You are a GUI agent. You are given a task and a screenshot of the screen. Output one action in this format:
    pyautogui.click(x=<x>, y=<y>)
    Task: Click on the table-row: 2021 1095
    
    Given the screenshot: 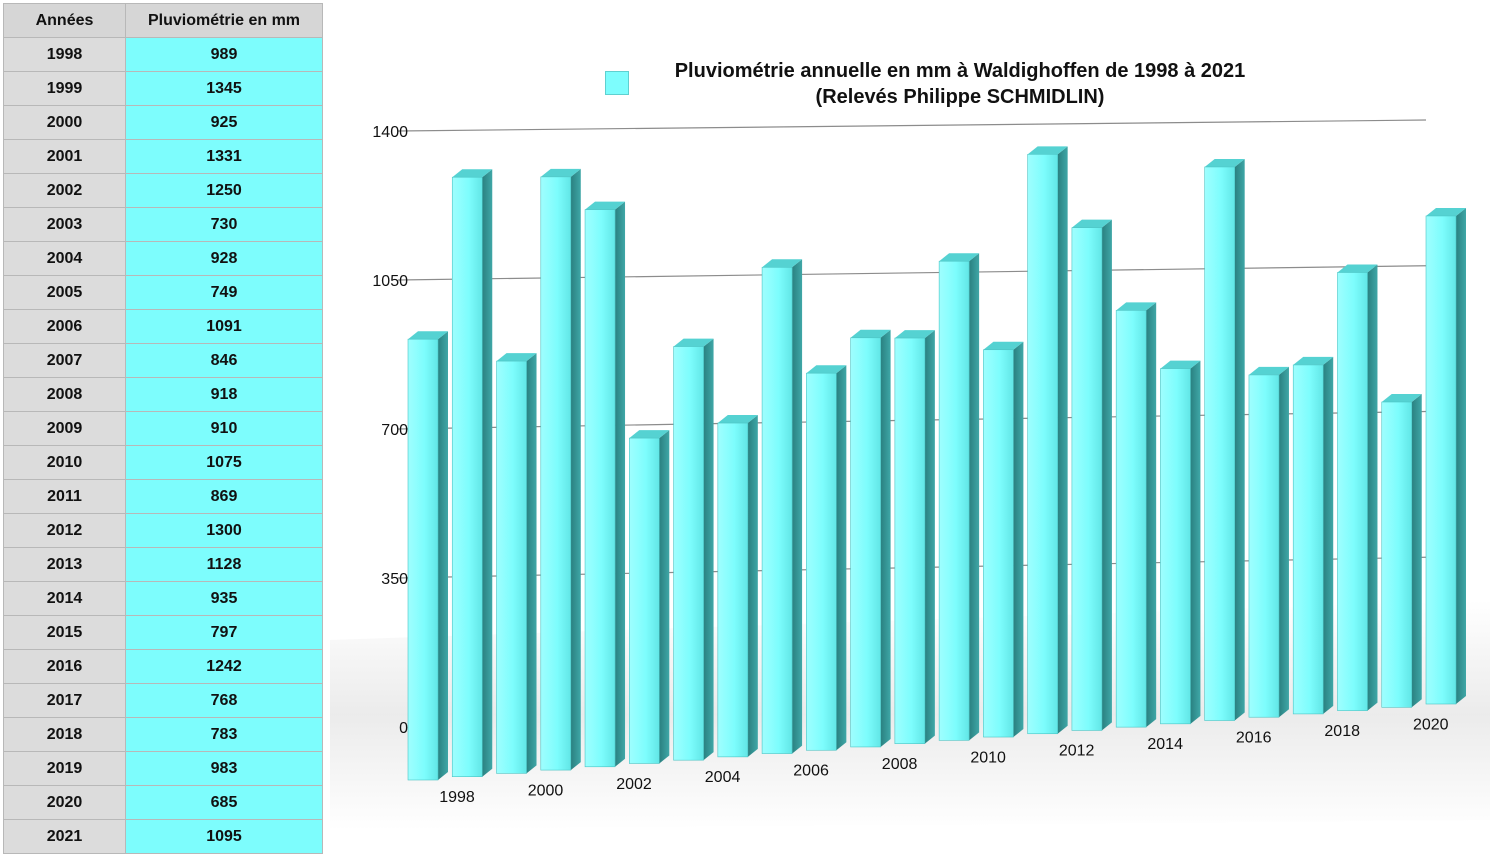 What is the action you would take?
    pyautogui.click(x=163, y=836)
    